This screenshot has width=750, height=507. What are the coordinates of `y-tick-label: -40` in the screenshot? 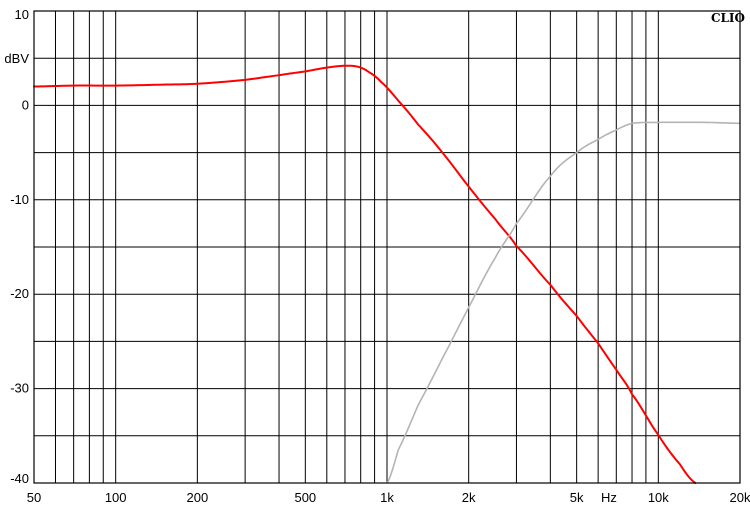 It's located at (19, 478).